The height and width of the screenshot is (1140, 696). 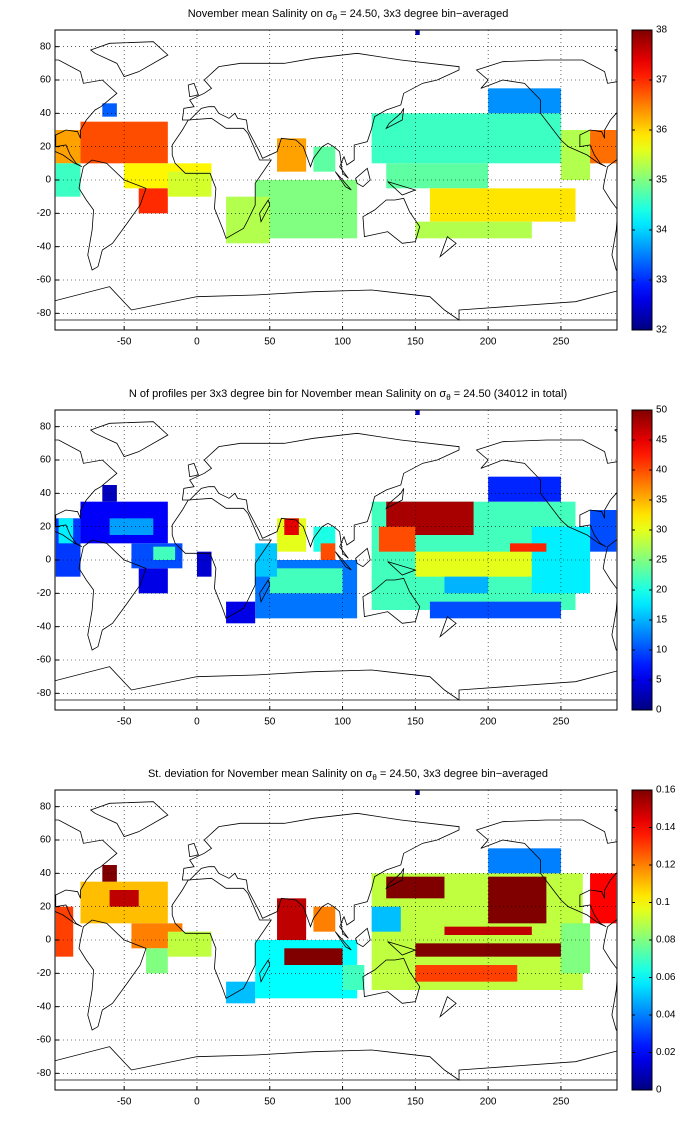 What do you see at coordinates (662, 590) in the screenshot?
I see `colorbar-label: 20` at bounding box center [662, 590].